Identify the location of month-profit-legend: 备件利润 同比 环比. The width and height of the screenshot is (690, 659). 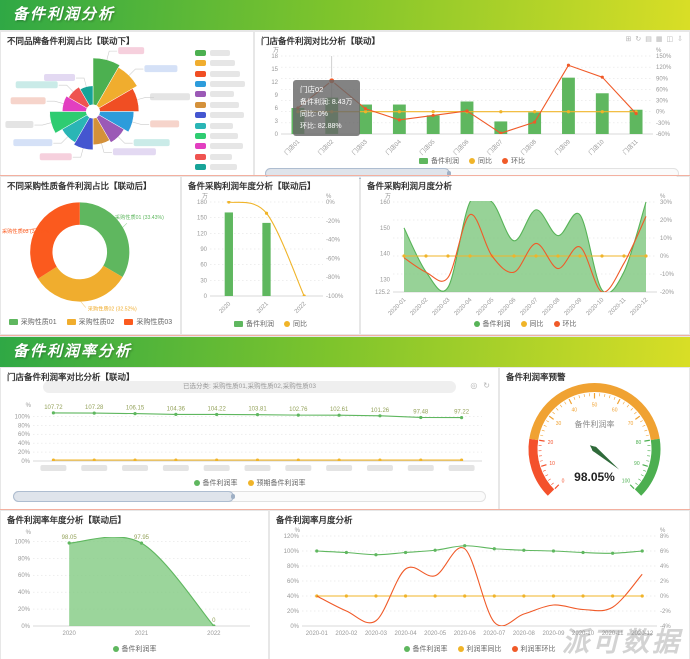
(525, 324).